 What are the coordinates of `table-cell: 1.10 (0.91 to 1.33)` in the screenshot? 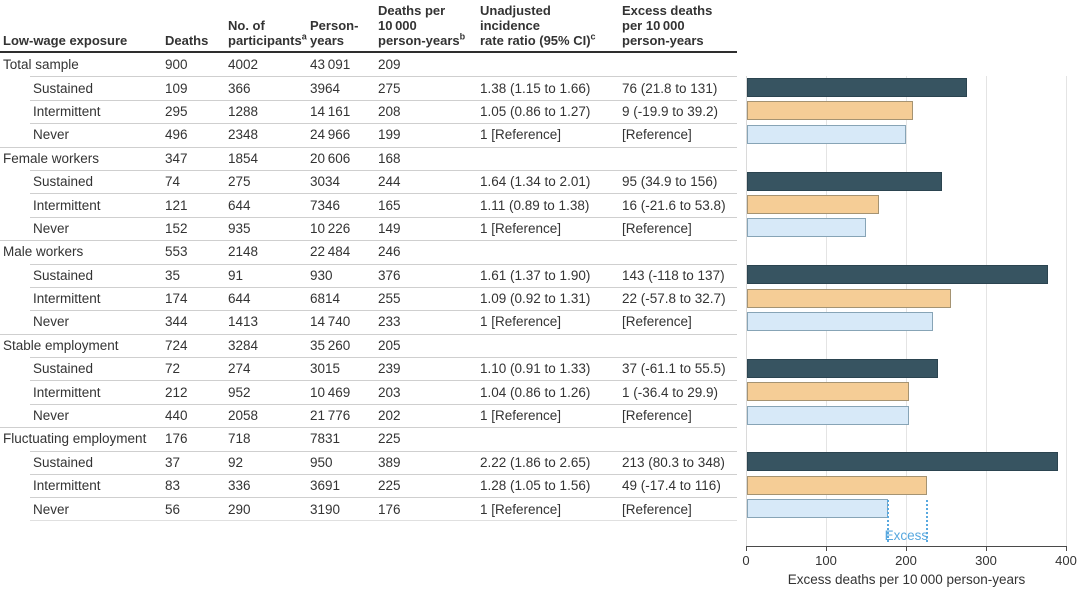 It's located at (535, 369).